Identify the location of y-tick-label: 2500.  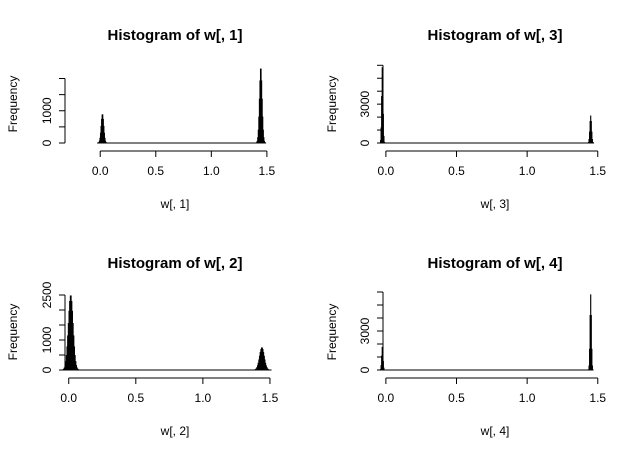
(47, 294).